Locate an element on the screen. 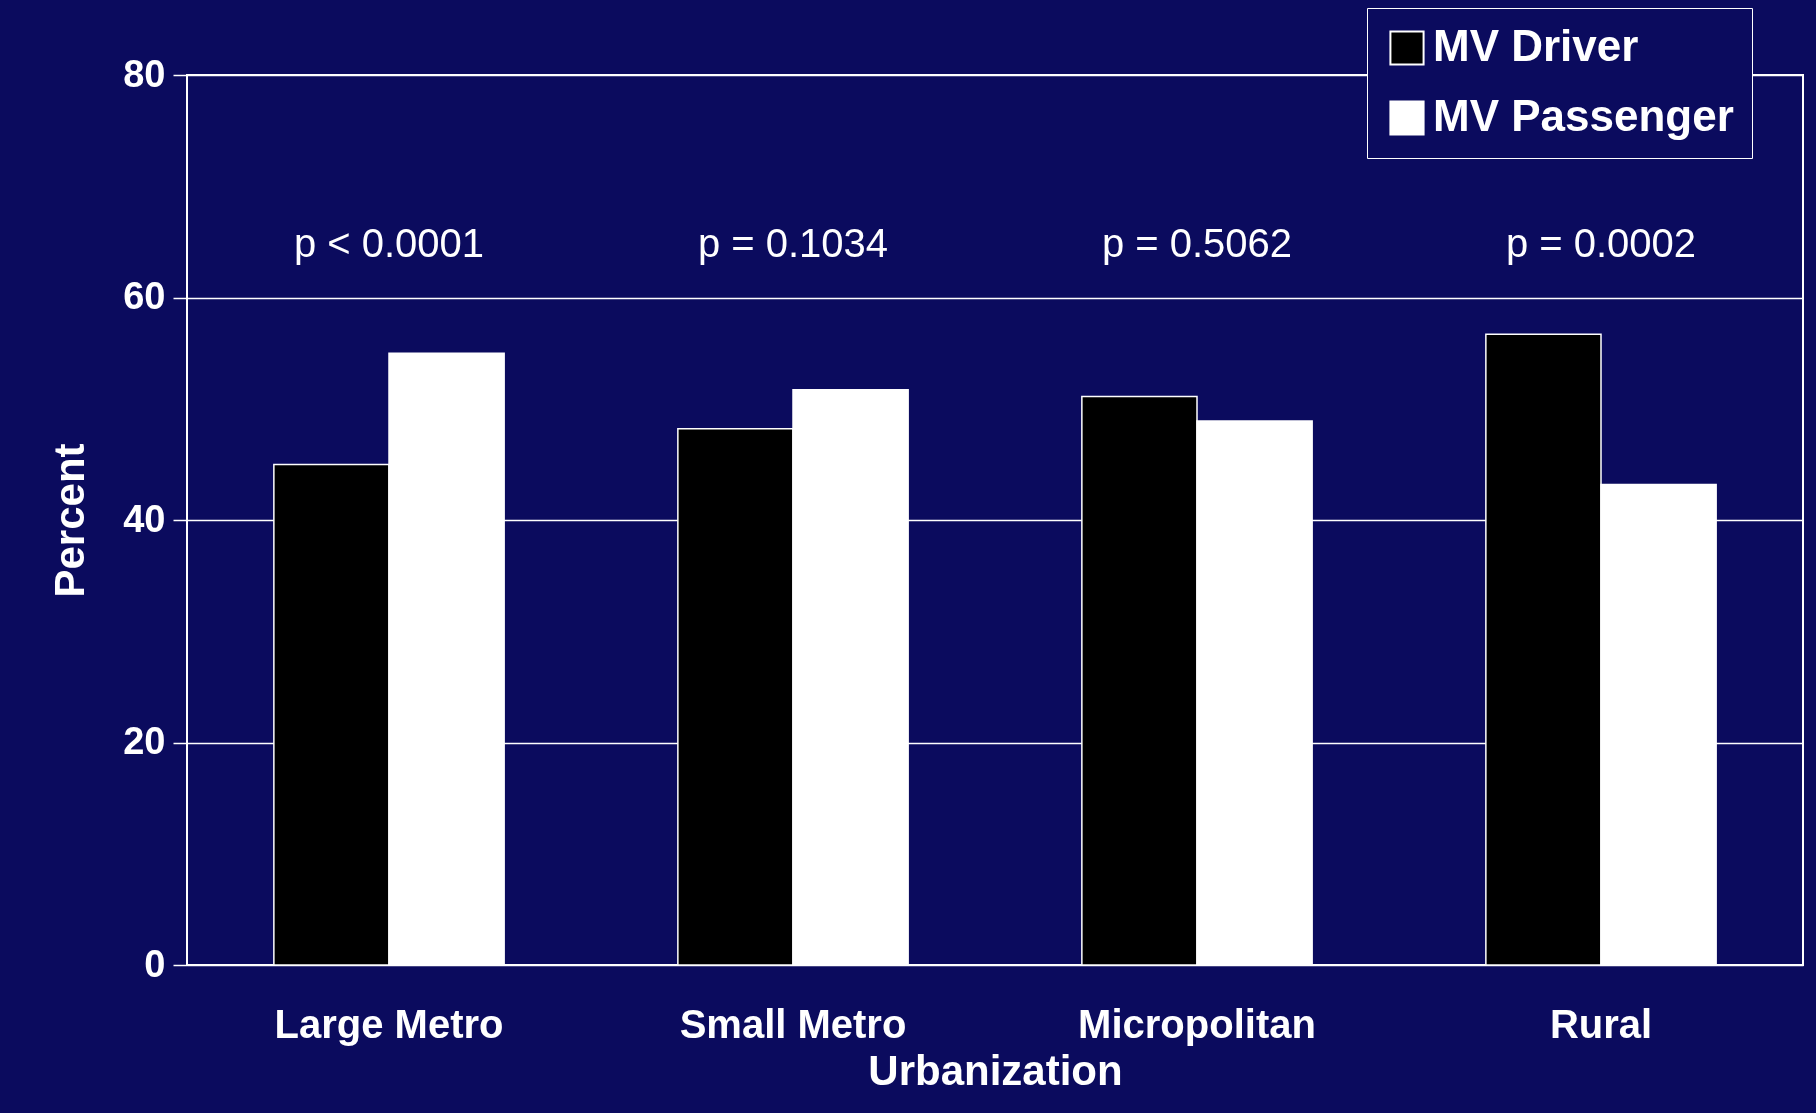  x-tick-label: Large Metro is located at coordinates (389, 1023).